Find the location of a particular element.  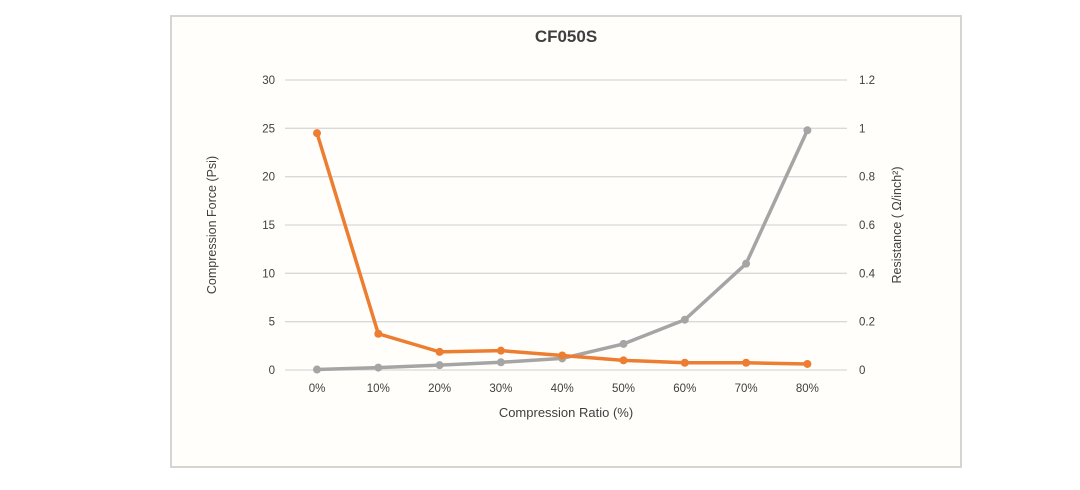

y-axis-right-tick-label: 0 is located at coordinates (862, 371).